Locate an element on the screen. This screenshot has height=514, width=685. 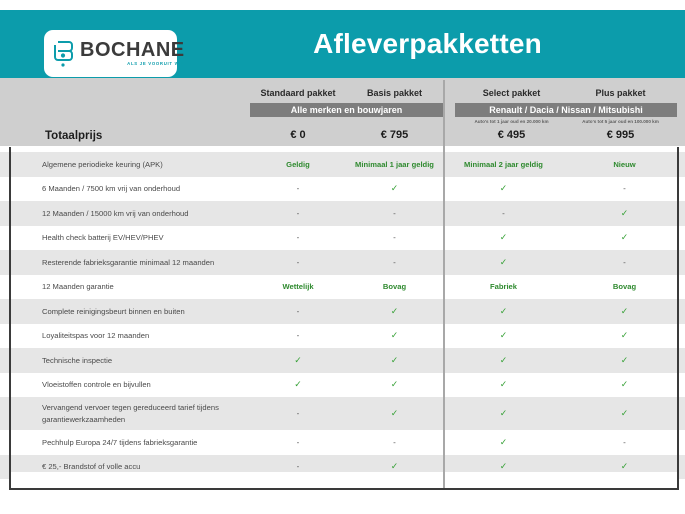
feature-value-cell: Wettelijk is located at coordinates (298, 286).